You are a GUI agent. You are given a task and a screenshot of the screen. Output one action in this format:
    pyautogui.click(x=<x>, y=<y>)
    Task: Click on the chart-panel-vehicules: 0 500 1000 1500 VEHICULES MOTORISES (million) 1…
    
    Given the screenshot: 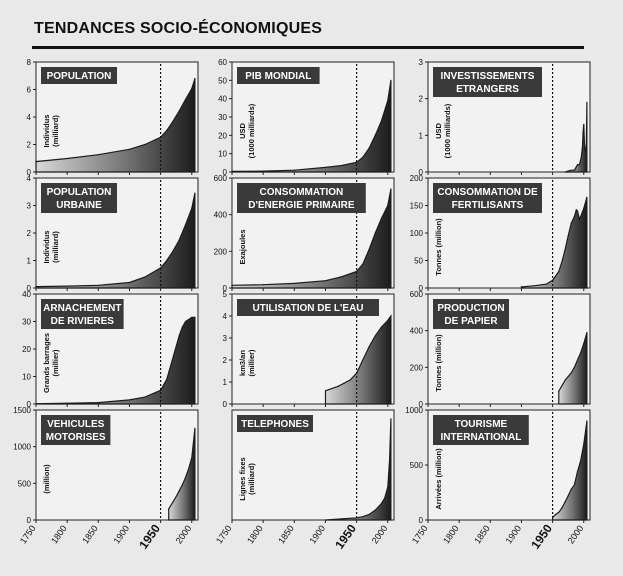 What is the action you would take?
    pyautogui.click(x=106, y=479)
    